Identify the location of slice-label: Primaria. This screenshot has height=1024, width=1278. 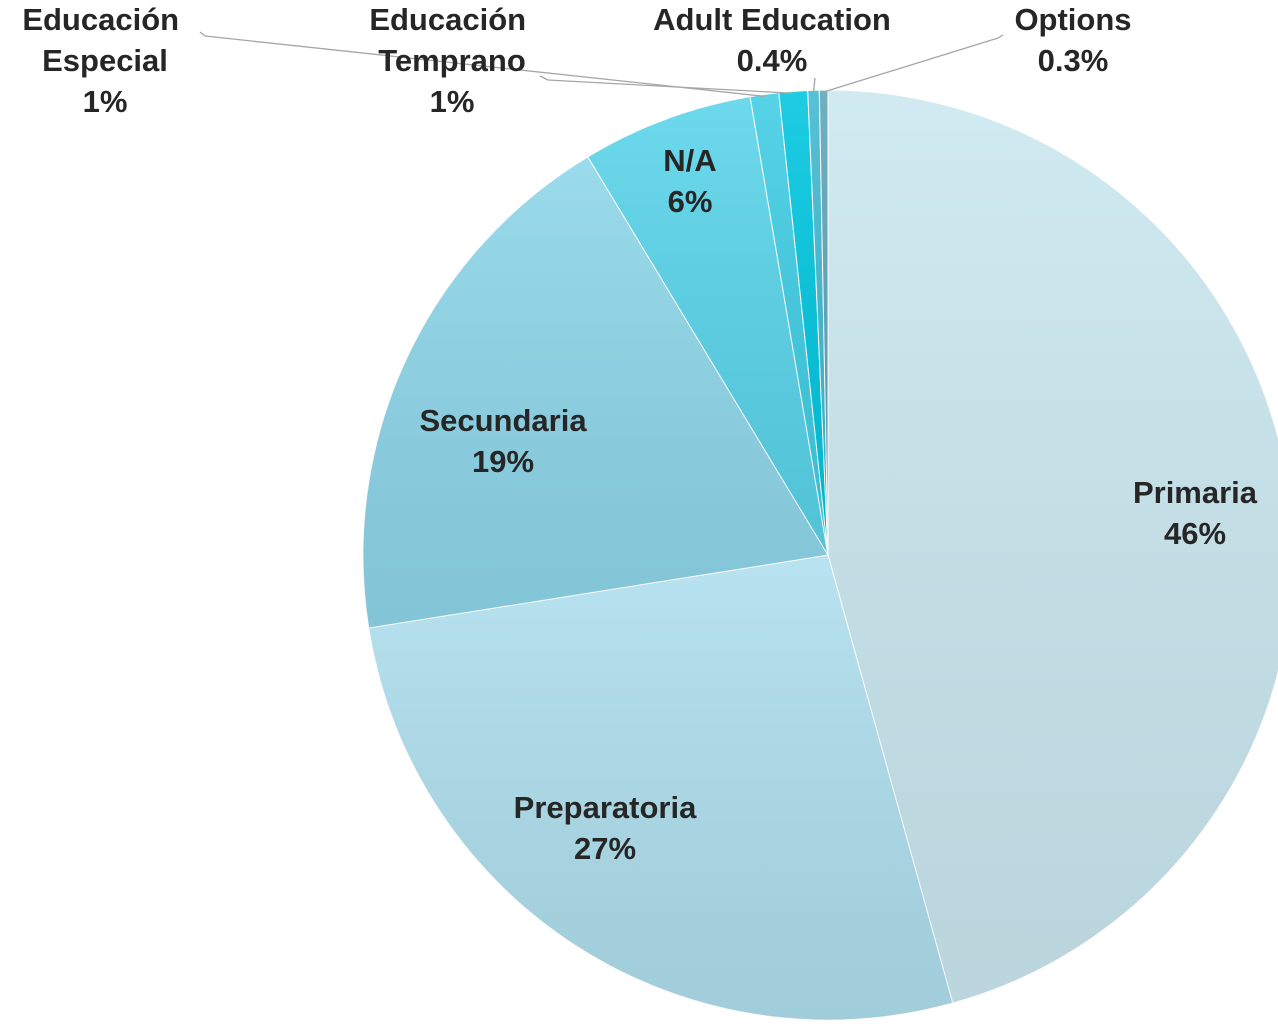
(1195, 492).